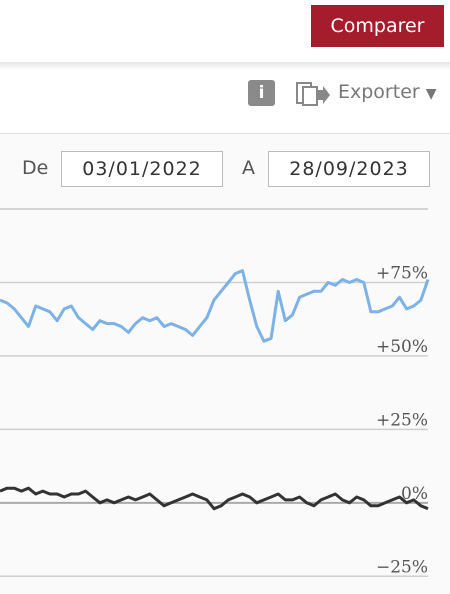  Describe the element at coordinates (349, 169) in the screenshot. I see `to-date: 28/09/2023` at that location.